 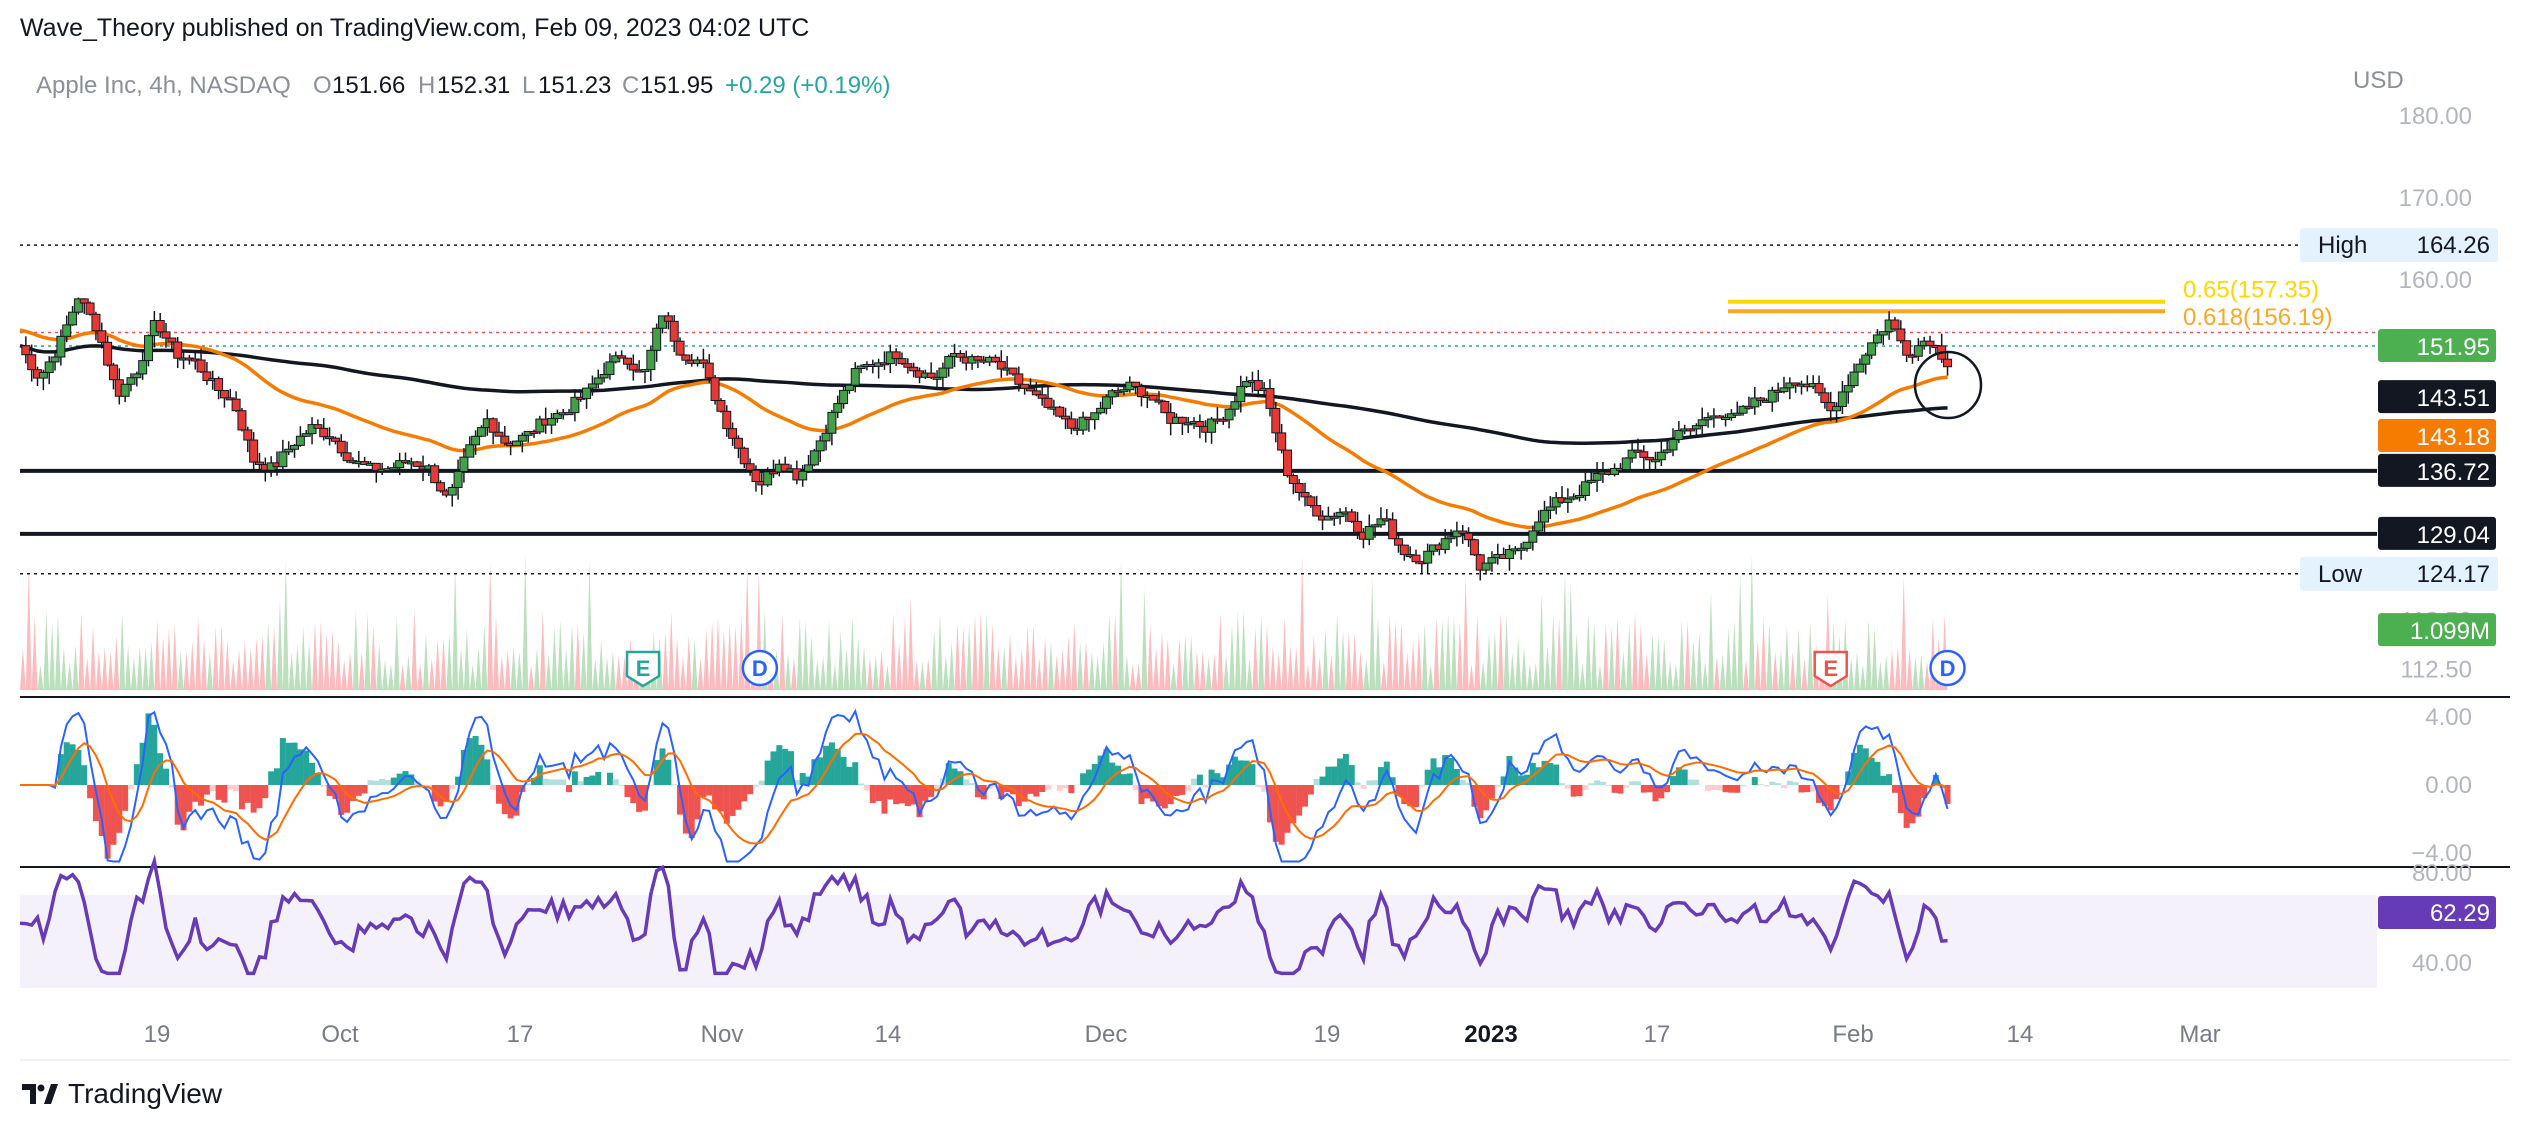 I want to click on level-tag-value: 124.17, so click(x=2453, y=574).